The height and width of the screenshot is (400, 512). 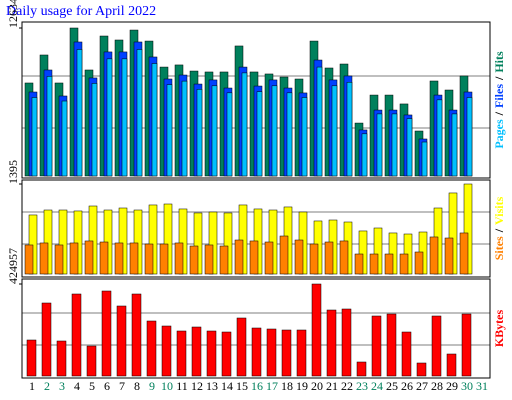 I want to click on legend-entry: Files, so click(x=499, y=96).